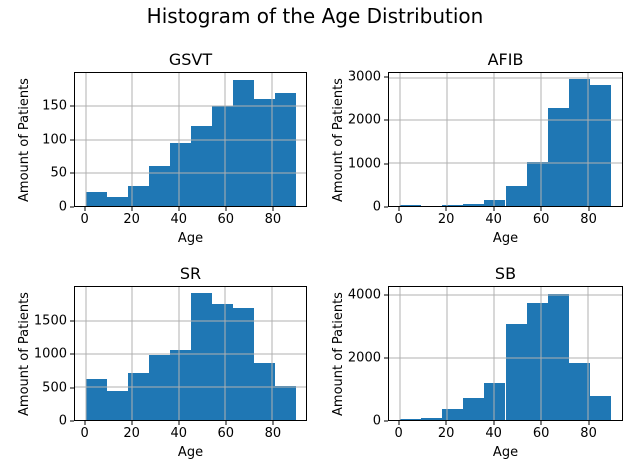 This screenshot has width=630, height=475. What do you see at coordinates (505, 60) in the screenshot?
I see `subplot-title: AFIB` at bounding box center [505, 60].